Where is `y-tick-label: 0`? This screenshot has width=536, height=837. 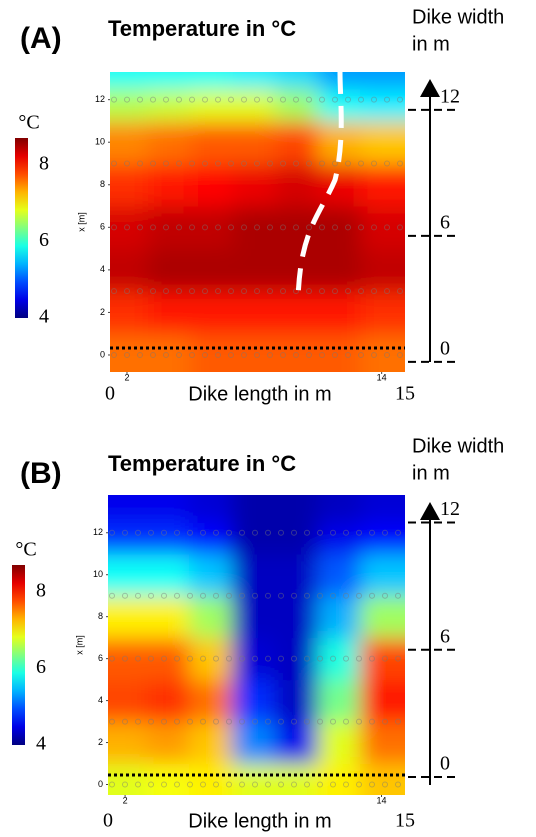
y-tick-label: 0 is located at coordinates (102, 354).